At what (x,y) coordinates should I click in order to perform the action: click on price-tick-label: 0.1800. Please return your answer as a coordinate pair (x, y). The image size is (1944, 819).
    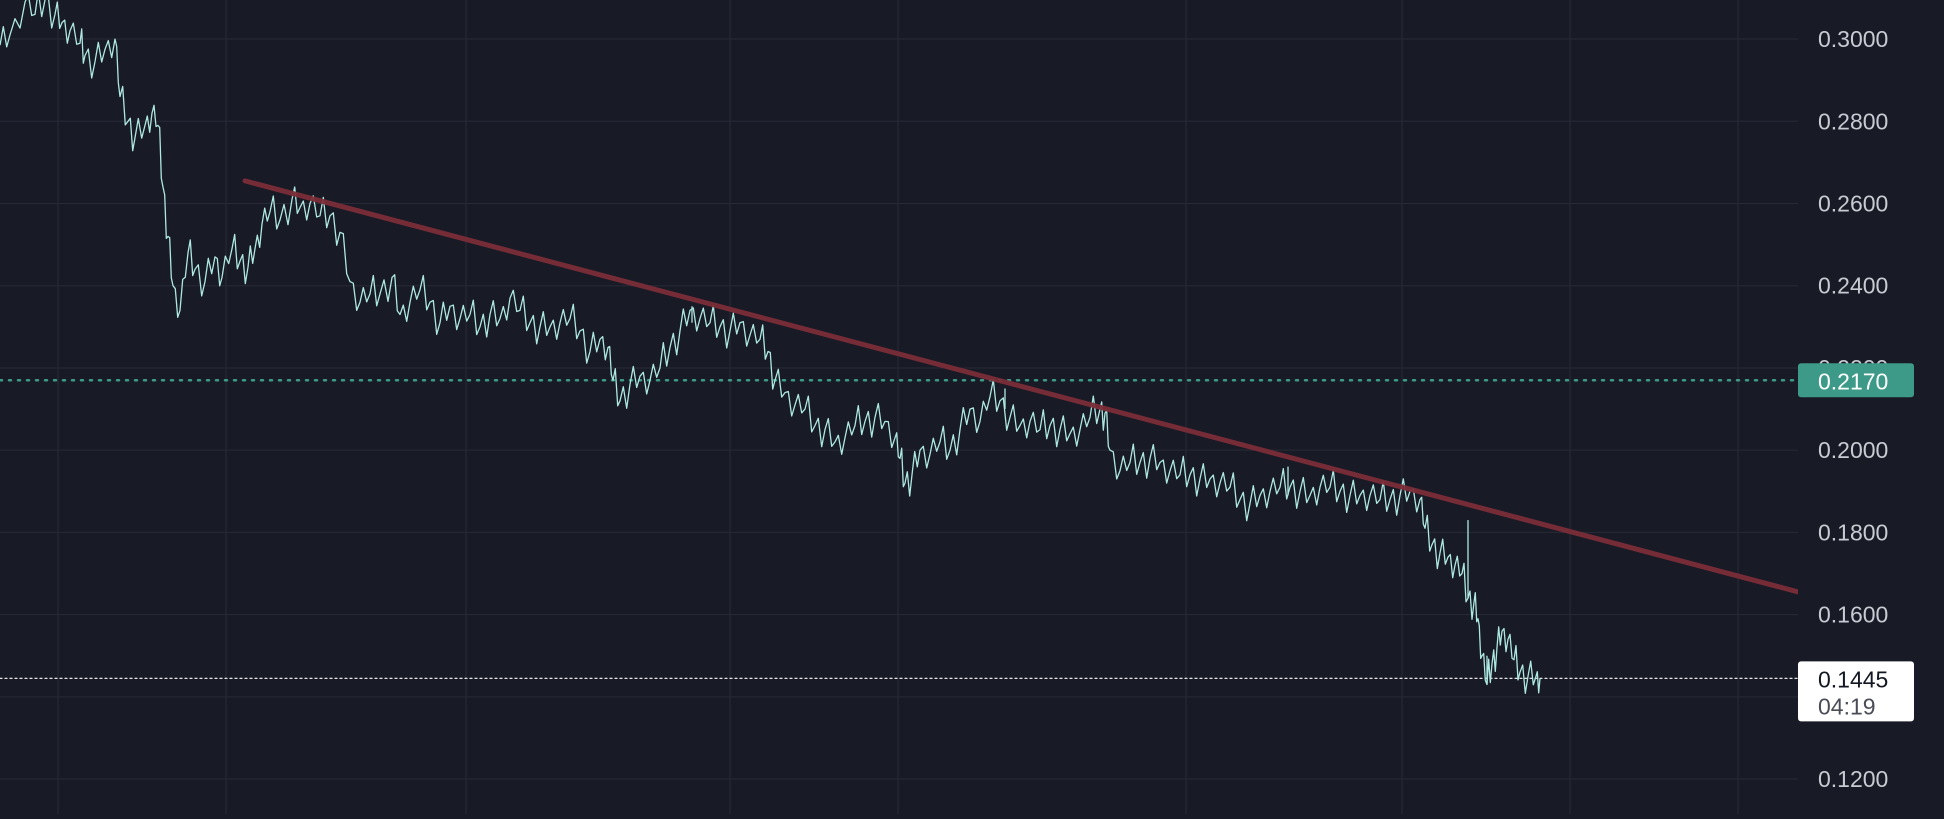
    Looking at the image, I should click on (1853, 532).